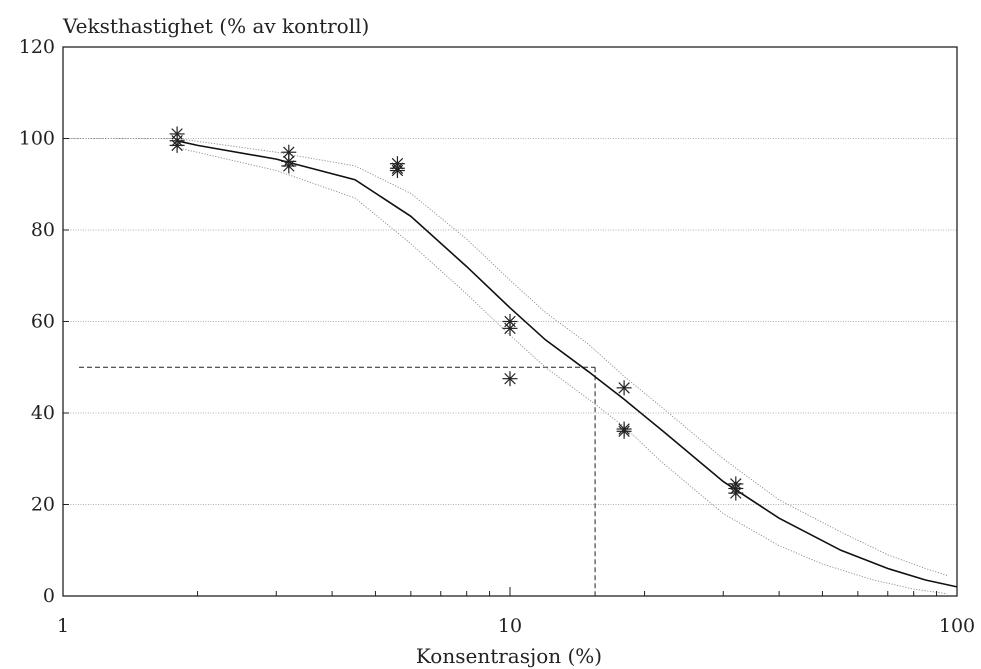  What do you see at coordinates (43, 230) in the screenshot?
I see `y-tick-label-80: 80` at bounding box center [43, 230].